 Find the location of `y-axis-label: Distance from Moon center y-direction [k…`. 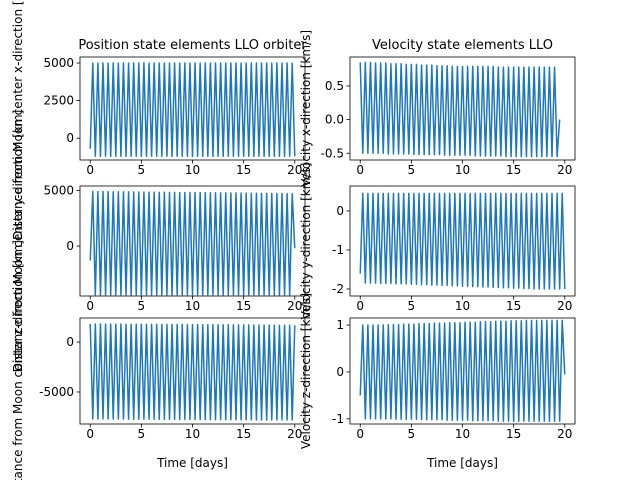

y-axis-label: Distance from Moon center y-direction [k… is located at coordinates (18, 241).